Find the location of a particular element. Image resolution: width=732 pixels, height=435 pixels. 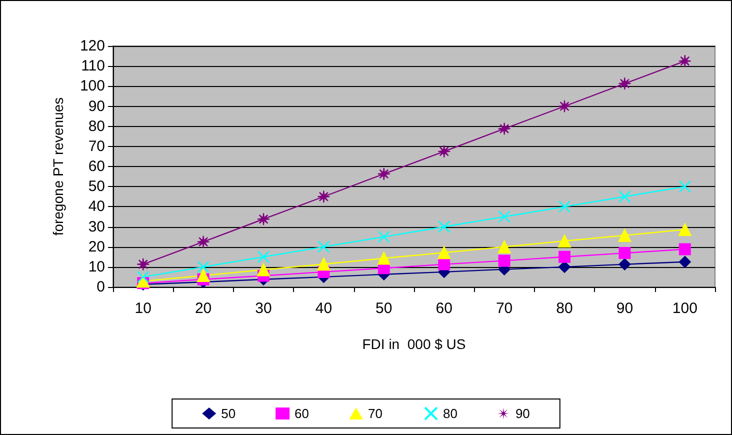

x-tick-label: 10 is located at coordinates (143, 308).